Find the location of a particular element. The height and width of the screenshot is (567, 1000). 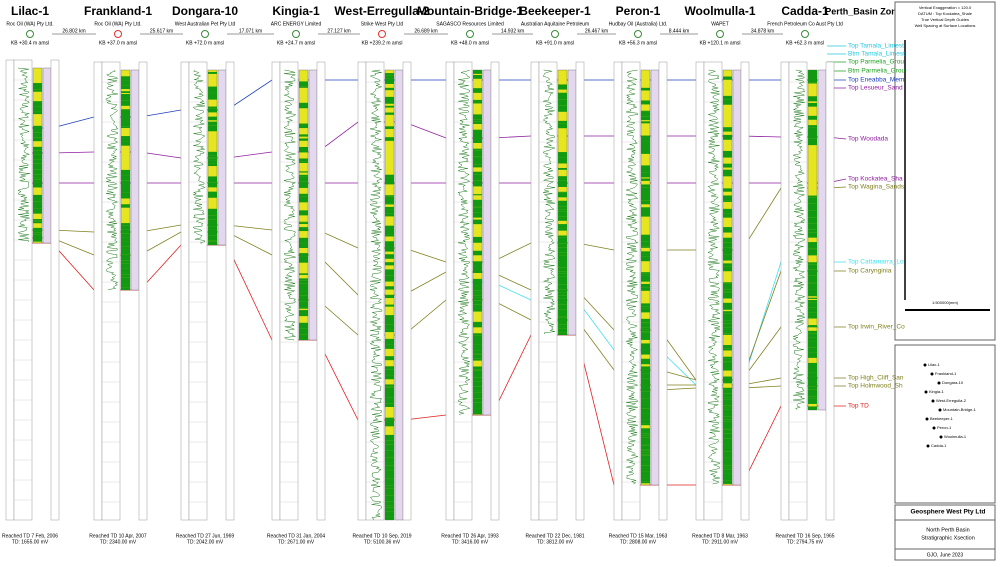

well-name: Beekeeper-1 is located at coordinates (555, 11).